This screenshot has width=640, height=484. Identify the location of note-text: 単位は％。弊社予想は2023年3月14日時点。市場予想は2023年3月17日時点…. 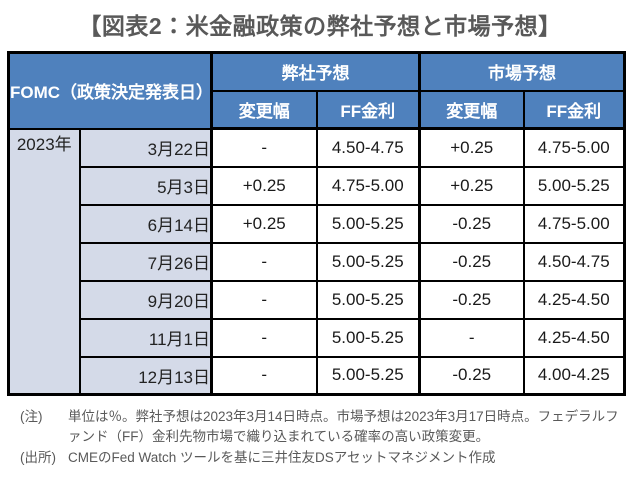
(343, 427).